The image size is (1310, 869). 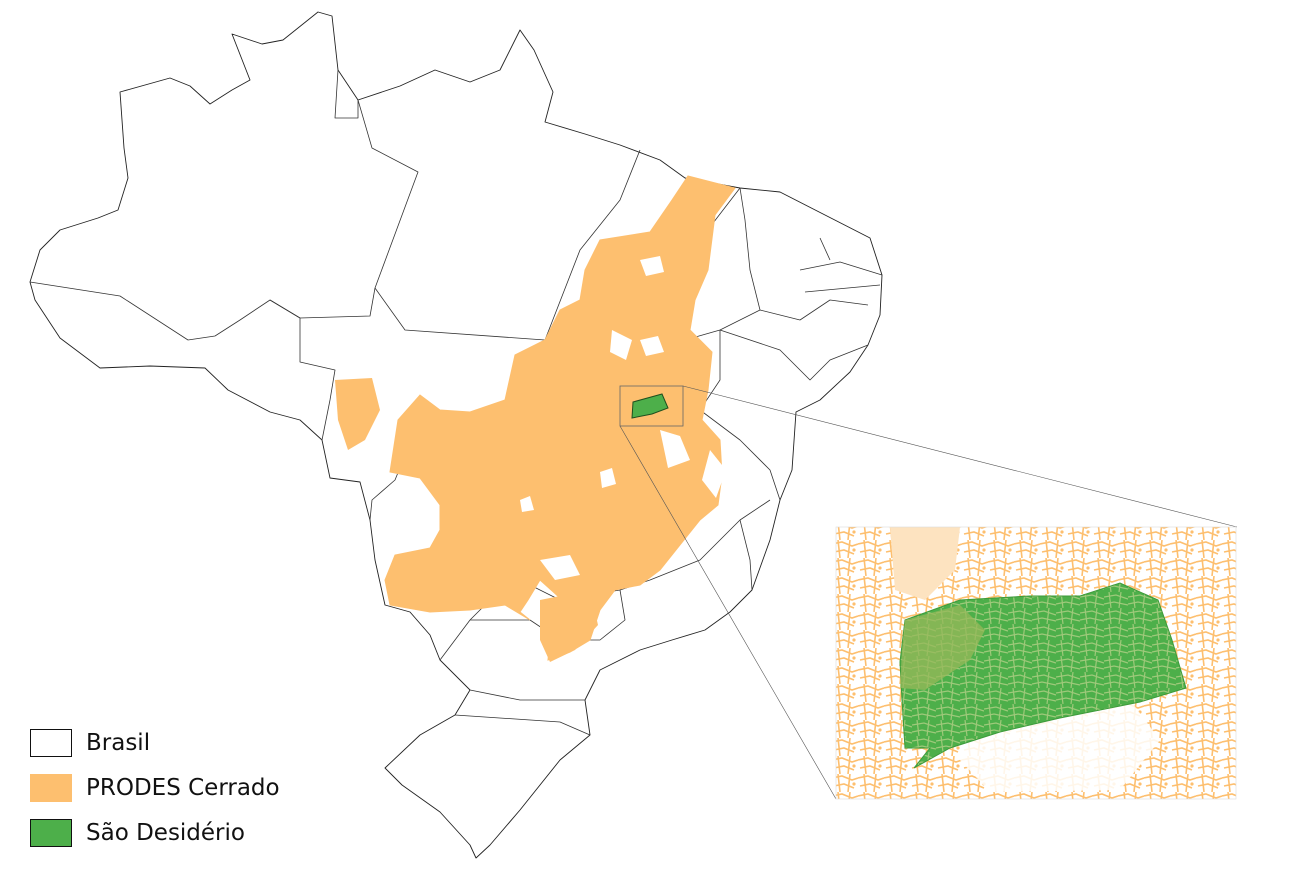 I want to click on inset-light-patch, so click(x=925, y=563).